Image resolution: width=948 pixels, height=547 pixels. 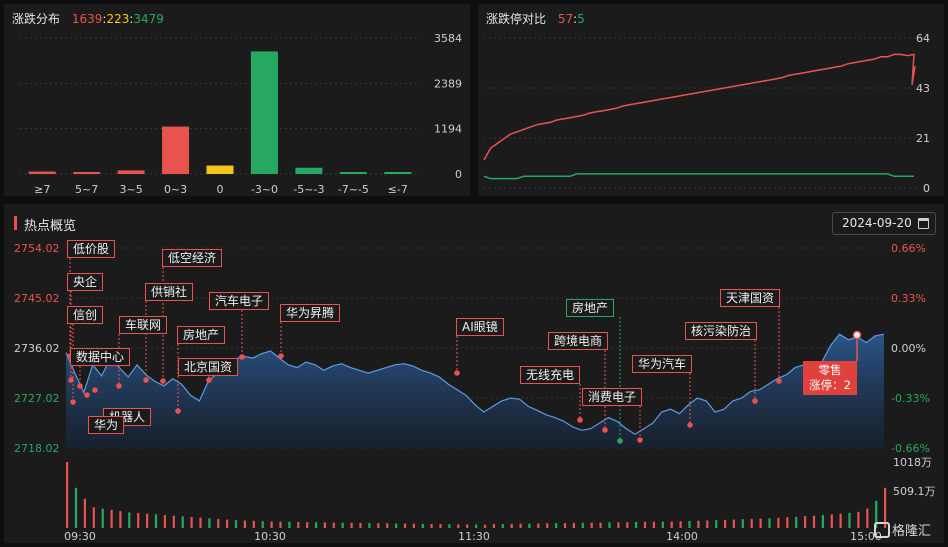 I want to click on hotspot-tag: 华为, so click(x=106, y=425).